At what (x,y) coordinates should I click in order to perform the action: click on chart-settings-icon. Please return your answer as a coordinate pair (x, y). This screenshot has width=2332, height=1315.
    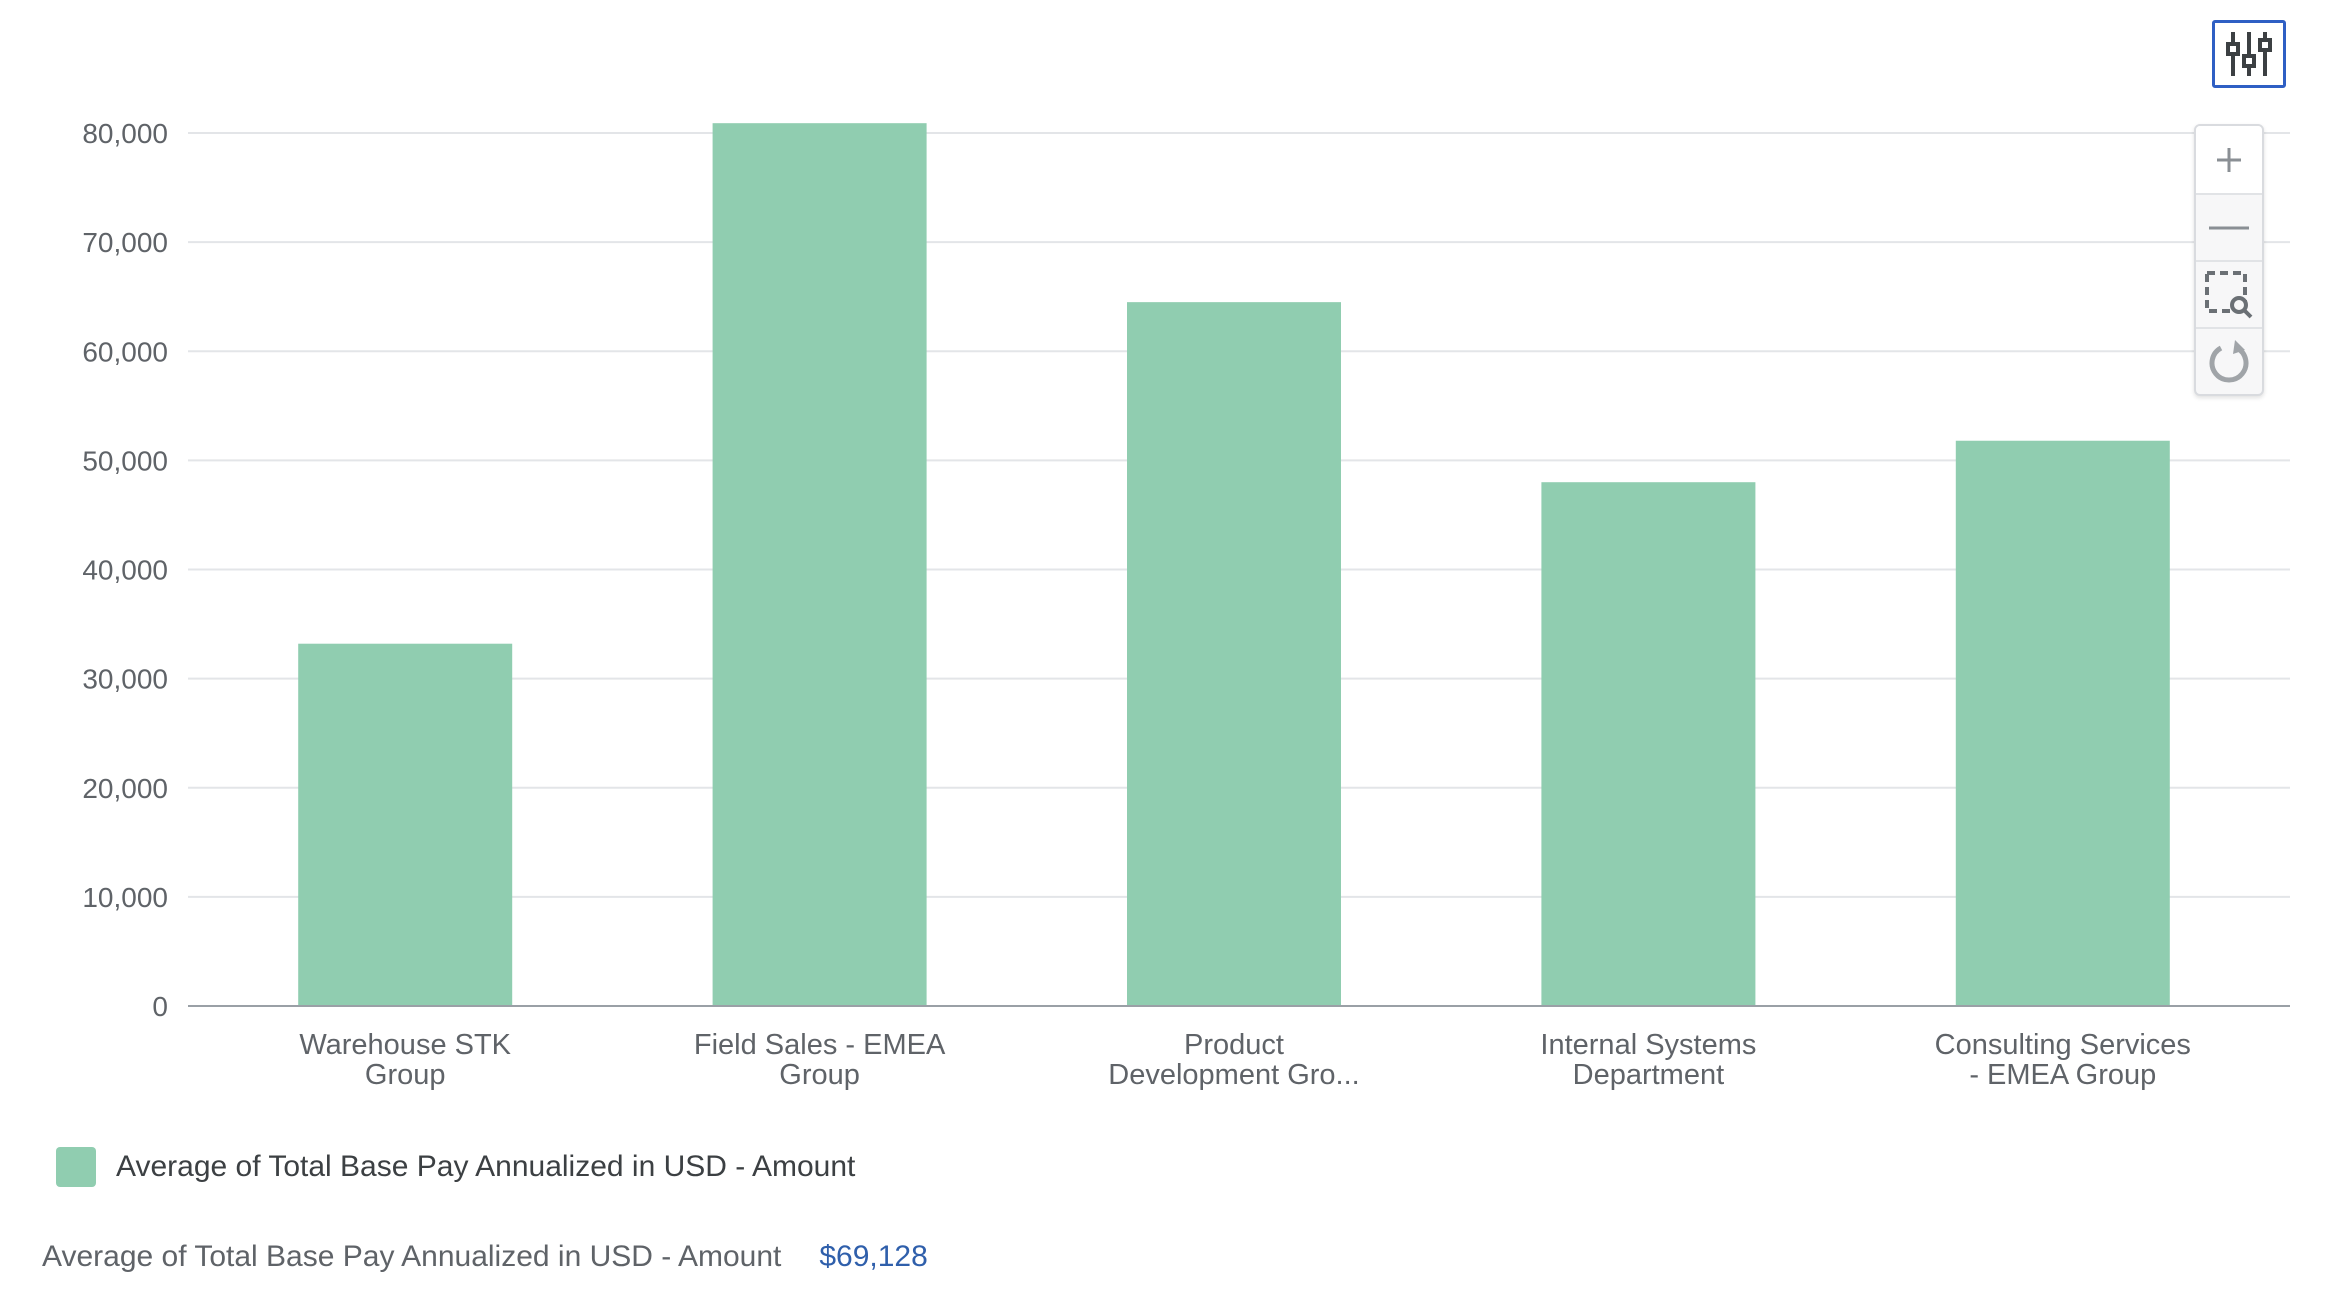
    Looking at the image, I should click on (2249, 54).